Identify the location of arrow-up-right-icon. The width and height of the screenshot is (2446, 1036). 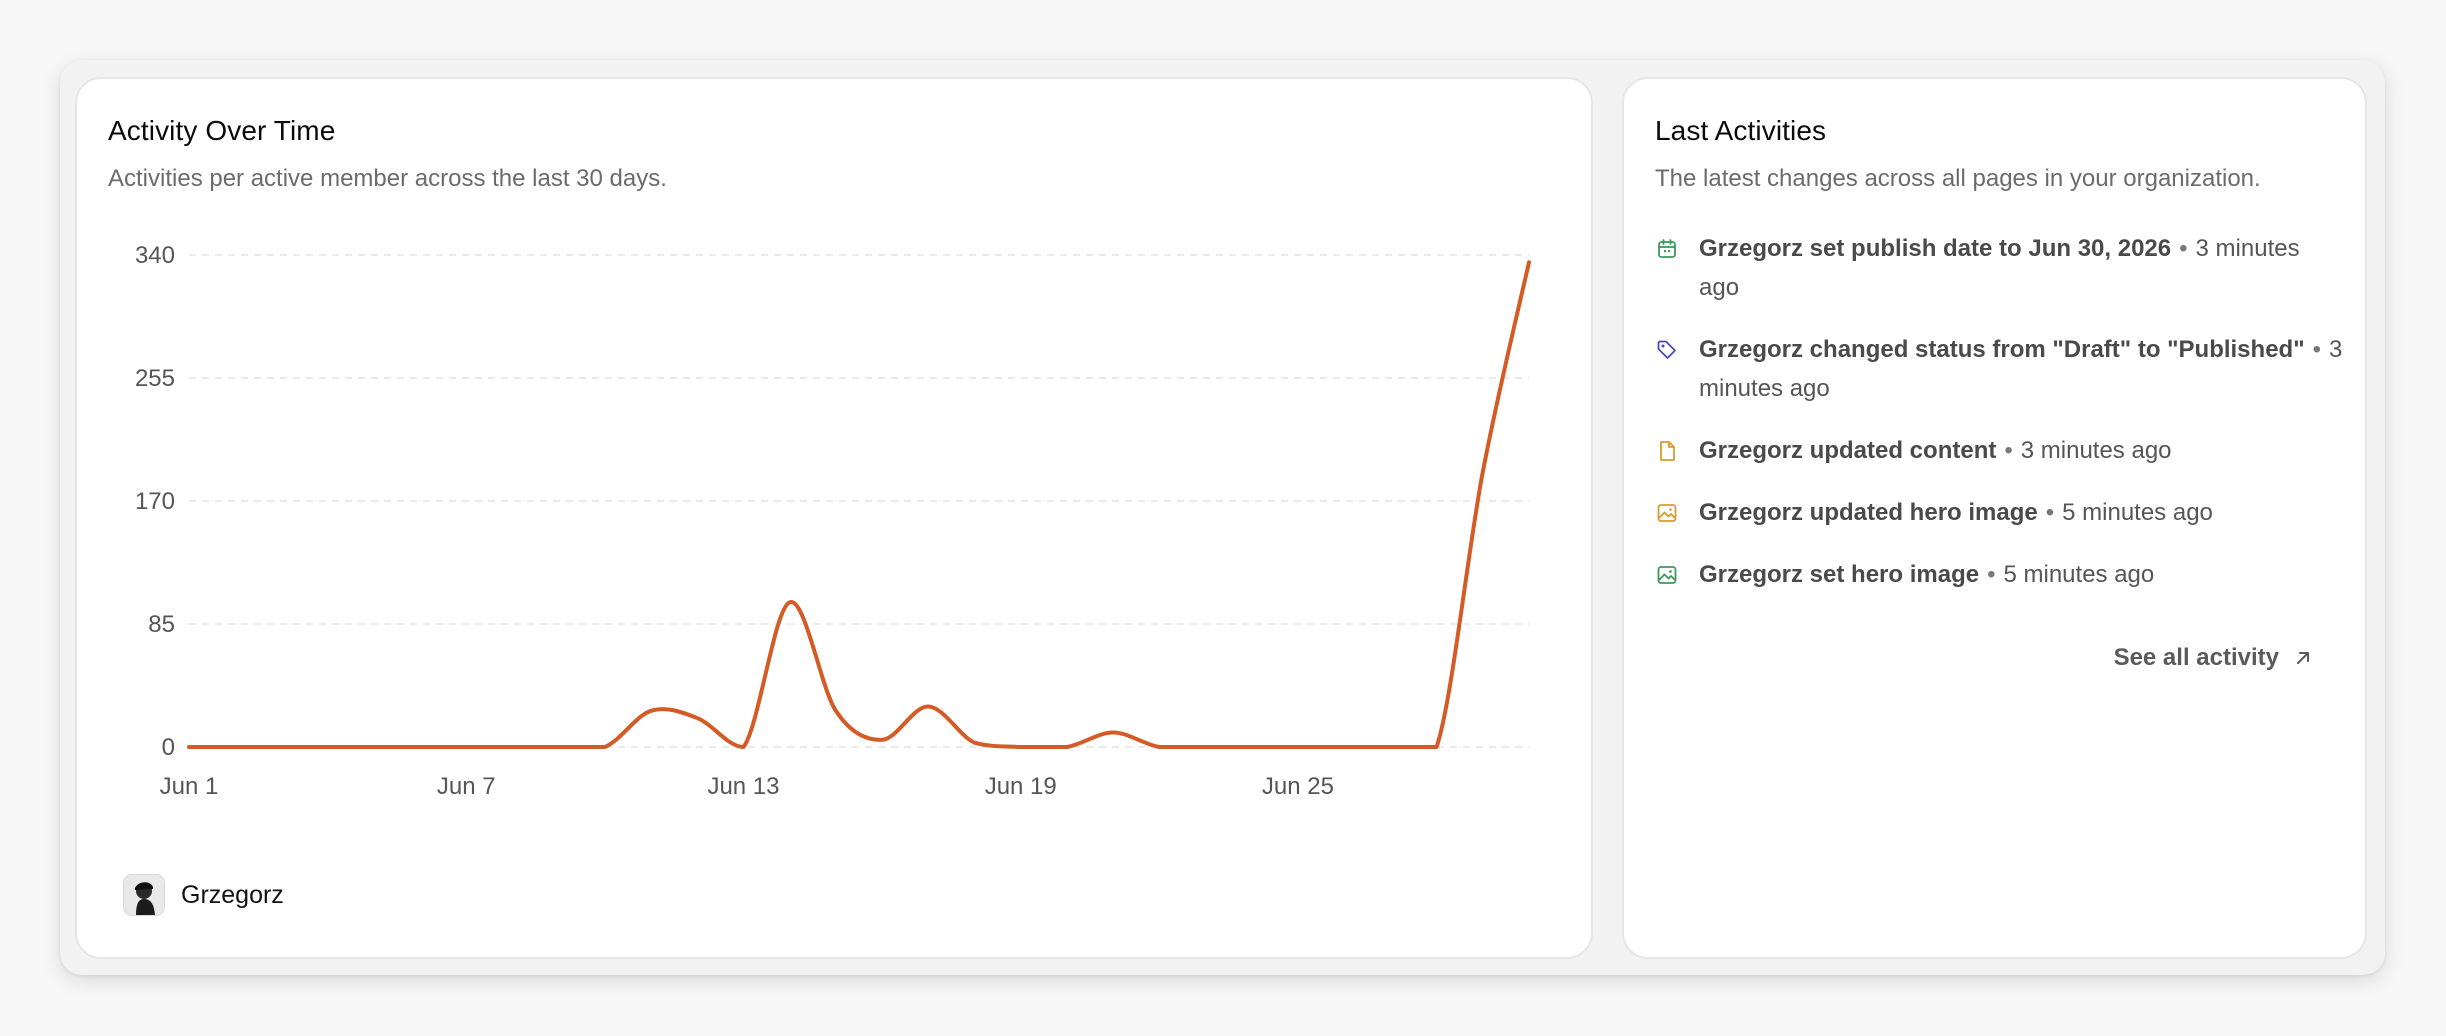
(2303, 658).